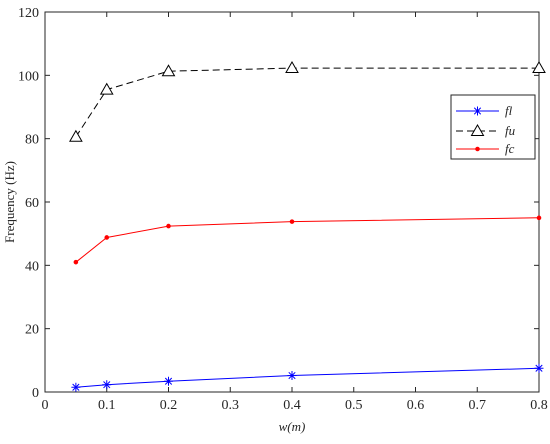 This screenshot has height=444, width=550. What do you see at coordinates (32, 203) in the screenshot?
I see `y-tick-label: 60` at bounding box center [32, 203].